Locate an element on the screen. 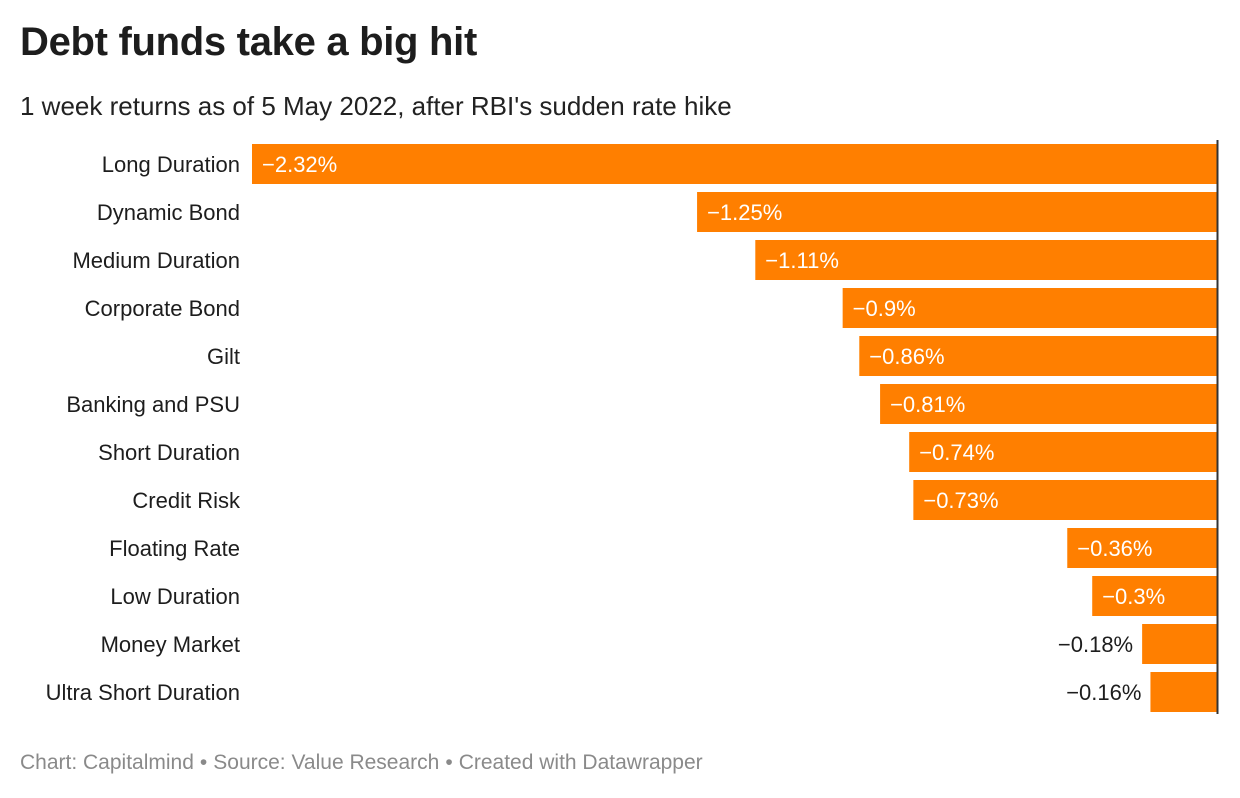 This screenshot has width=1240, height=798. category-label: Short Duration is located at coordinates (169, 452).